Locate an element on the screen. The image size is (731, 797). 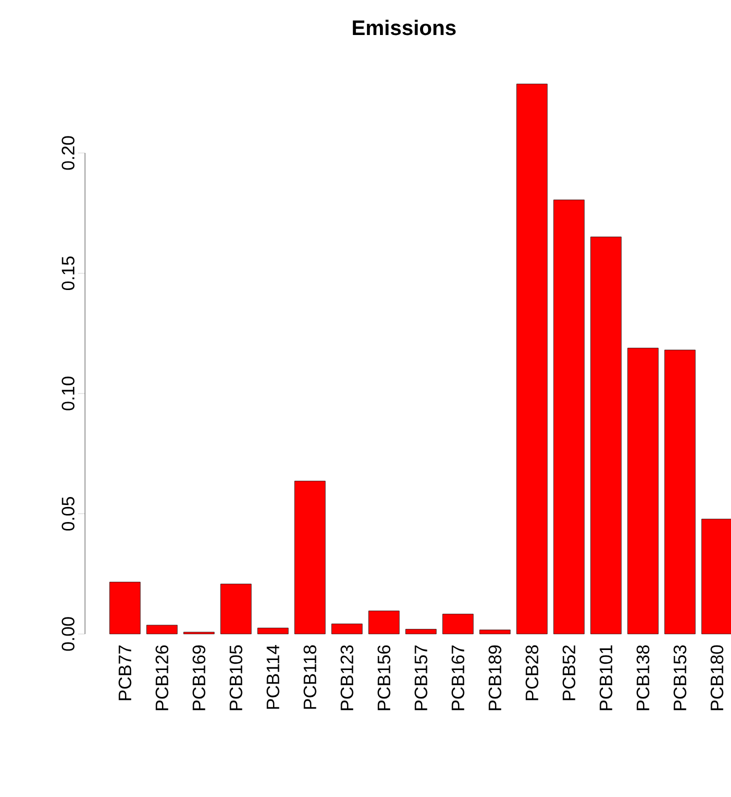
x-tick-label: PCB114 is located at coordinates (273, 677).